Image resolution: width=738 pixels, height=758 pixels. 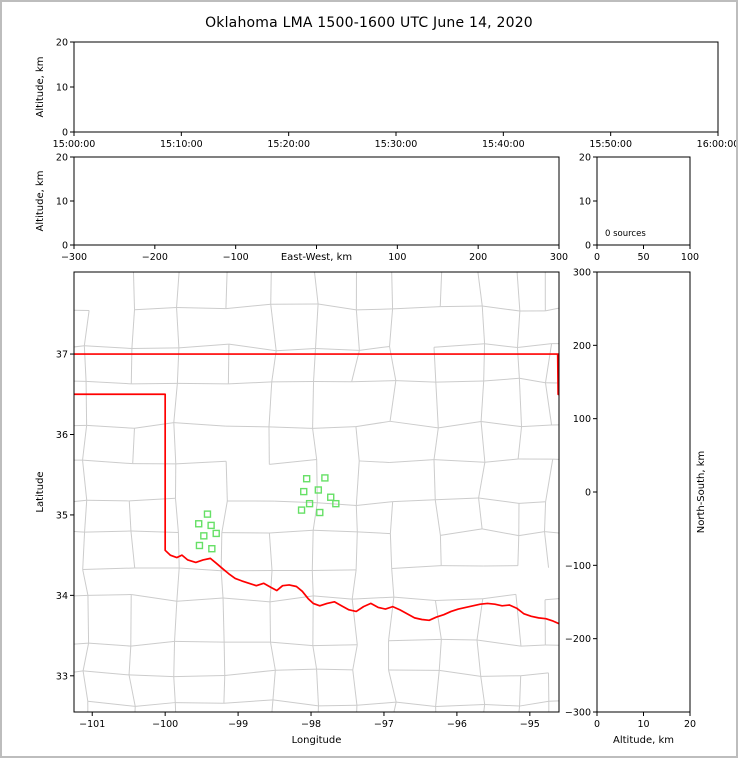 I want to click on x-tick-label: 20, so click(x=690, y=724).